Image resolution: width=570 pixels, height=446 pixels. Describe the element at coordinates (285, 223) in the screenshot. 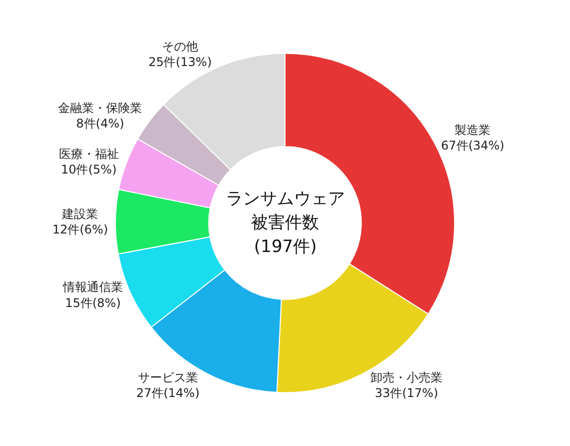

I see `text: 被害件数` at that location.